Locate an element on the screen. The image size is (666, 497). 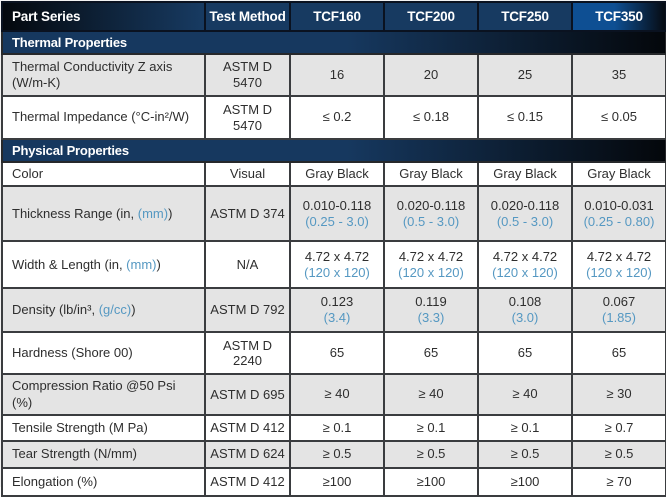
property-label: Tensile Strength (M Pa) is located at coordinates (103, 427).